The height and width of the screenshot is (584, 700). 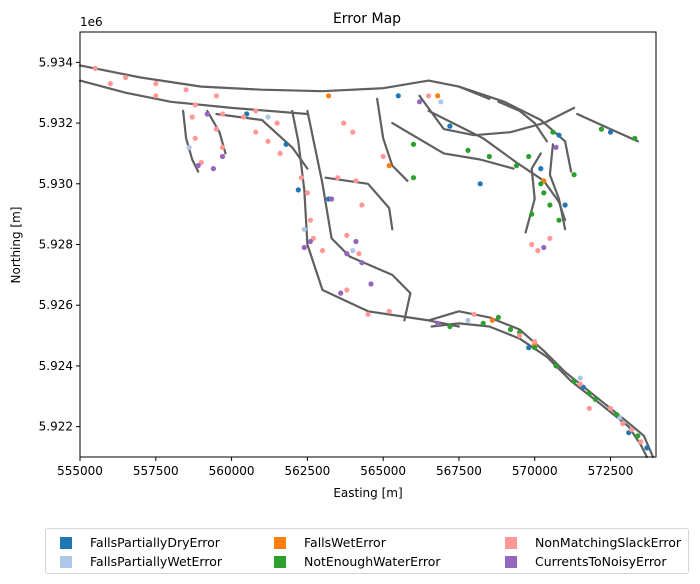 I want to click on y-tick-label: 5.934, so click(x=56, y=62).